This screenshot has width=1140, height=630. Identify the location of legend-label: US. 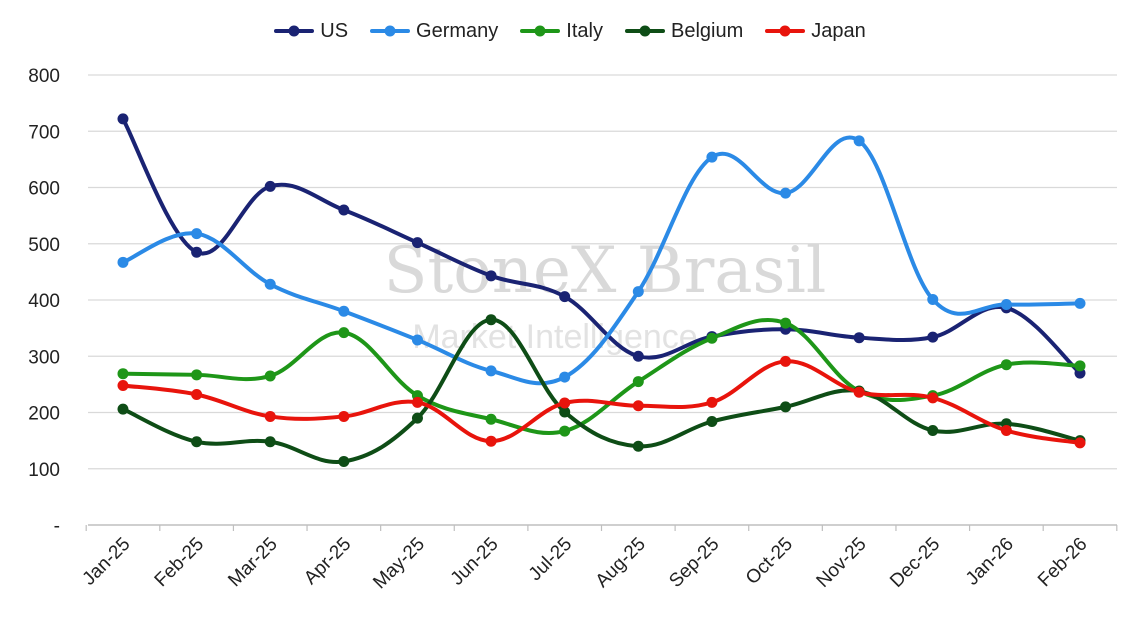
(334, 30).